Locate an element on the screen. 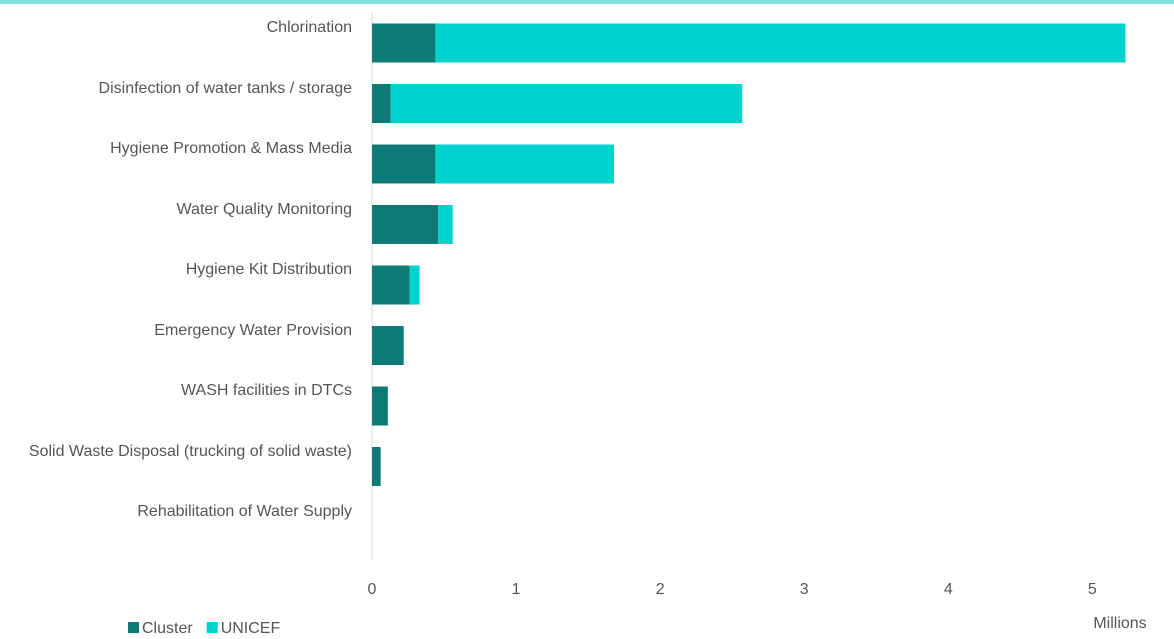  category-label: Disinfection of water tanks / storage is located at coordinates (225, 88).